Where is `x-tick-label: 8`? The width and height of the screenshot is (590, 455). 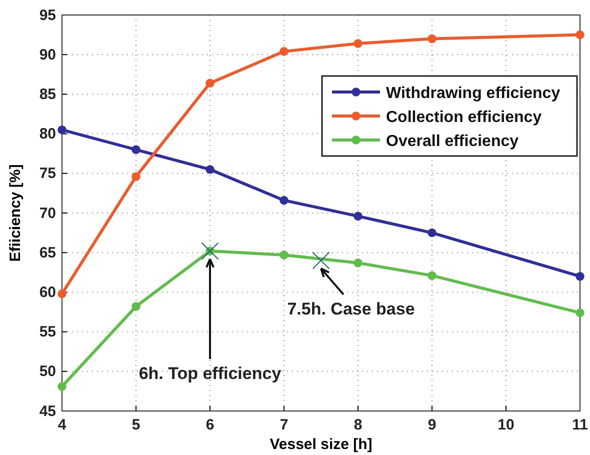 x-tick-label: 8 is located at coordinates (358, 425).